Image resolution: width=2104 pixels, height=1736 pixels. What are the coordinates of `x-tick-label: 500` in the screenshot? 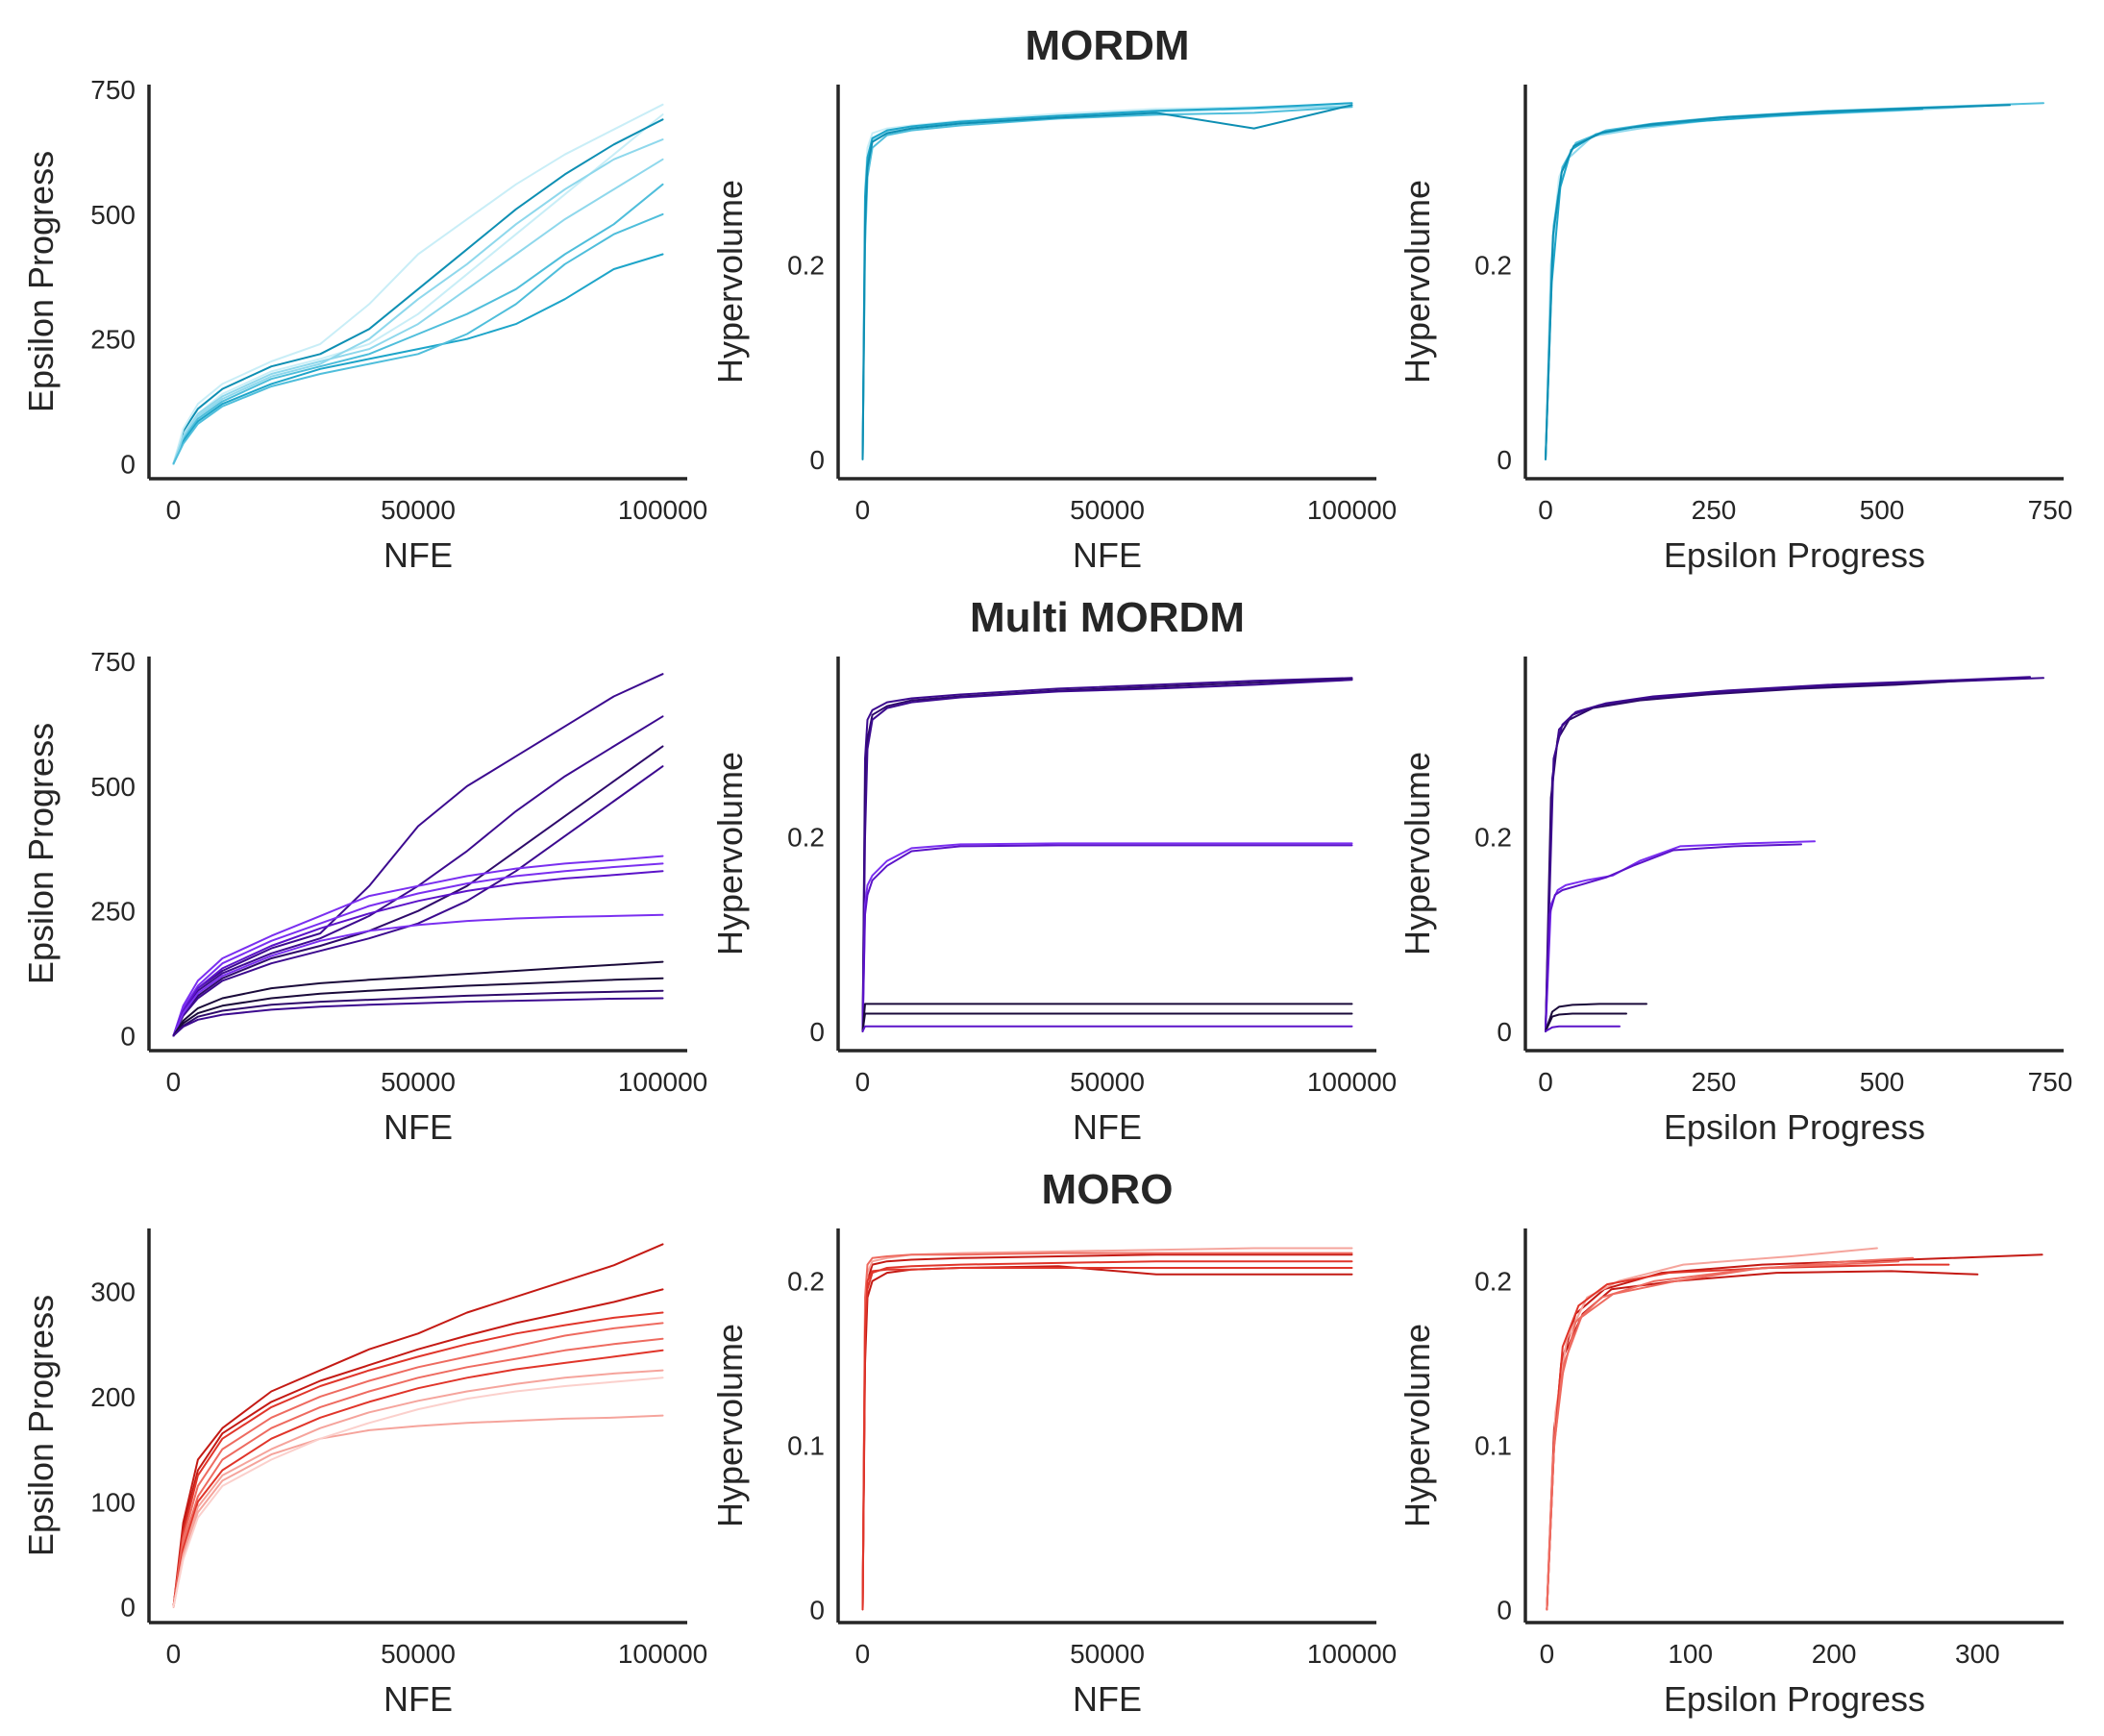 It's located at (1882, 1082).